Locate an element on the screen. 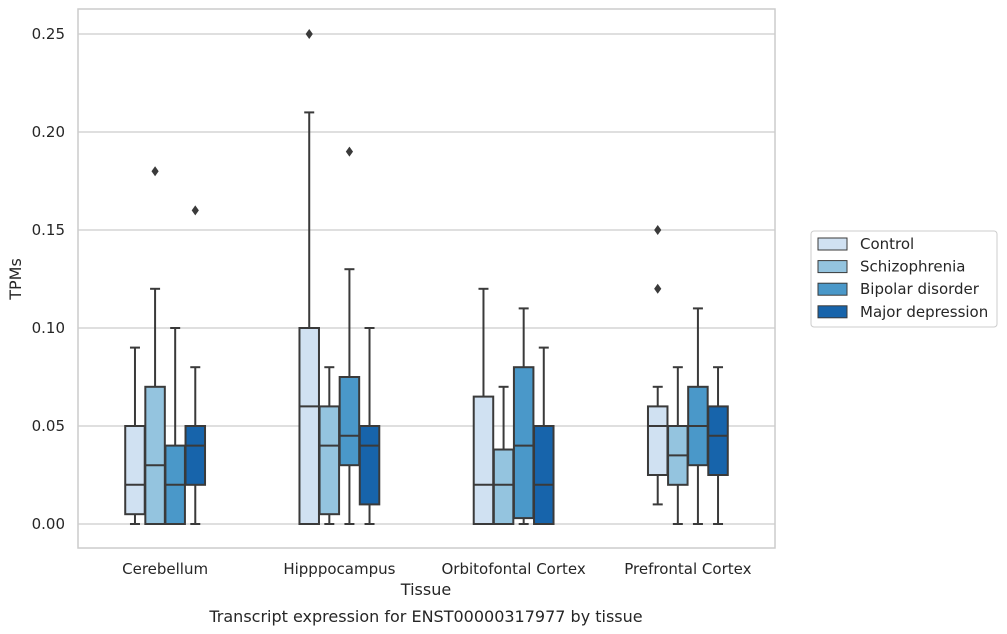 Image resolution: width=1007 pixels, height=634 pixels. x-tick-label: Prefrontal Cortex is located at coordinates (687, 569).